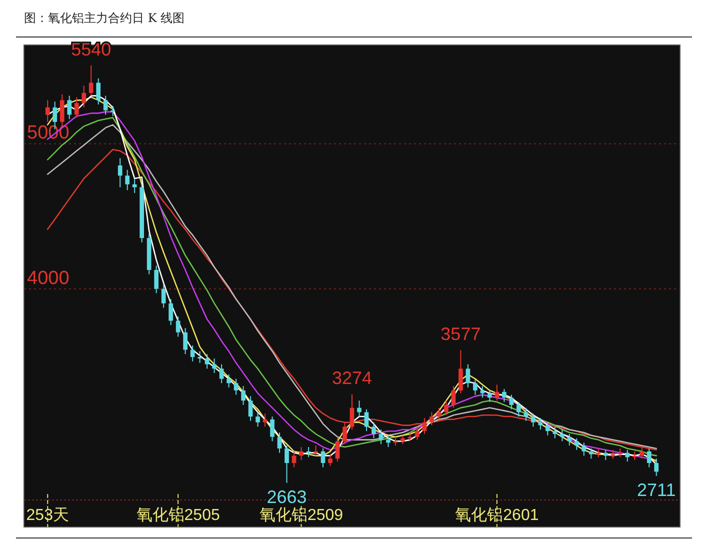 This screenshot has height=550, width=708. What do you see at coordinates (460, 334) in the screenshot?
I see `annotation: 3577` at bounding box center [460, 334].